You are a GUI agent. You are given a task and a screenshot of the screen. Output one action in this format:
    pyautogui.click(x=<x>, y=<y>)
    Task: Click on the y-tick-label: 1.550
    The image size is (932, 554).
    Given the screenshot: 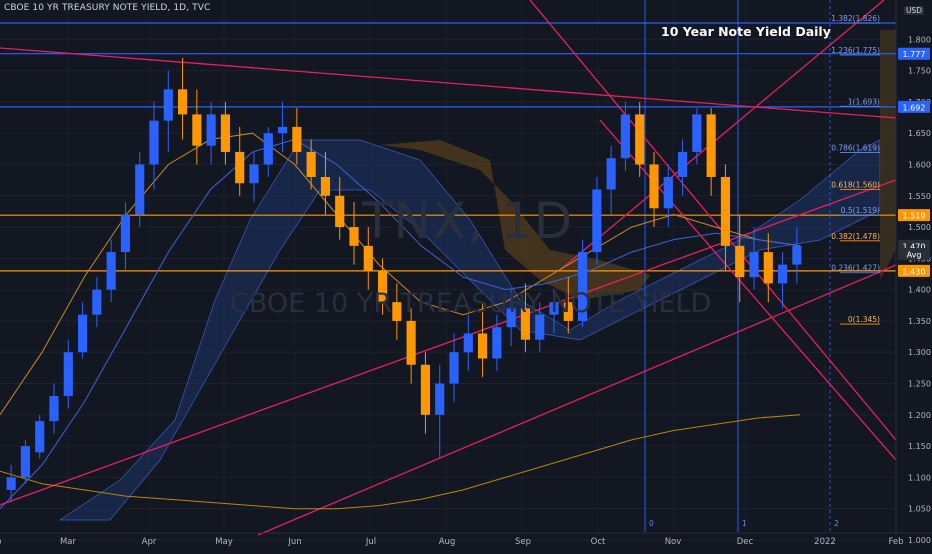 What is the action you would take?
    pyautogui.click(x=919, y=196)
    